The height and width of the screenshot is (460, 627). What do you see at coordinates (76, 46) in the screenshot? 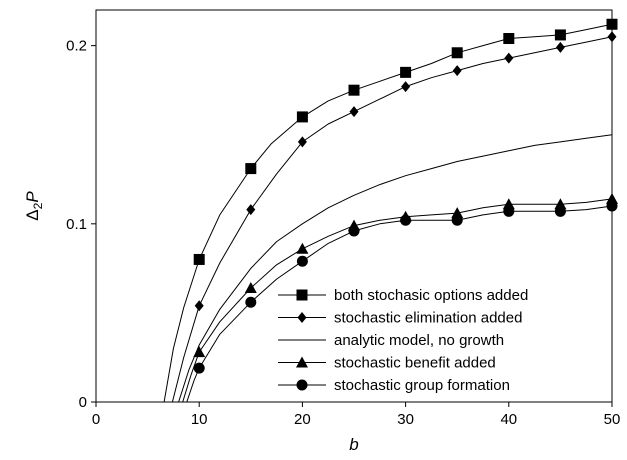
I see `y-tick-label: 0.2` at bounding box center [76, 46].